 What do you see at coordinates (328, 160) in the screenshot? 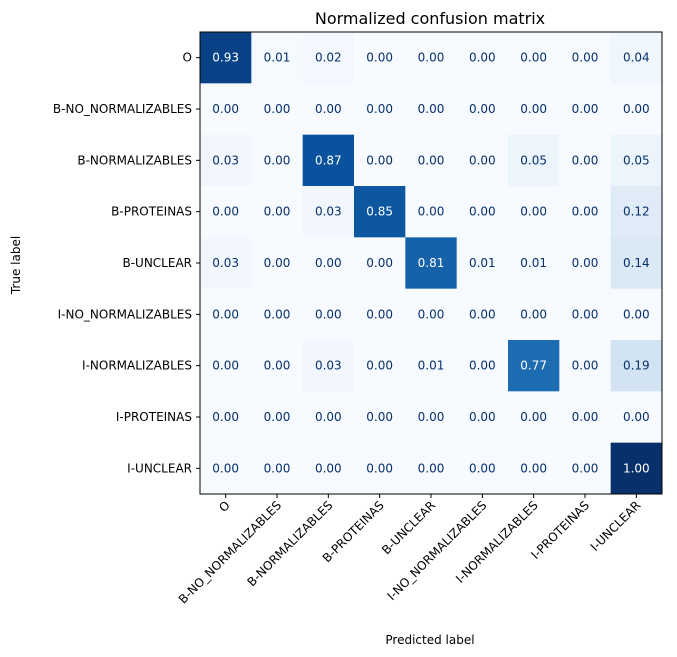
I see `cell-value-label: 0.87` at bounding box center [328, 160].